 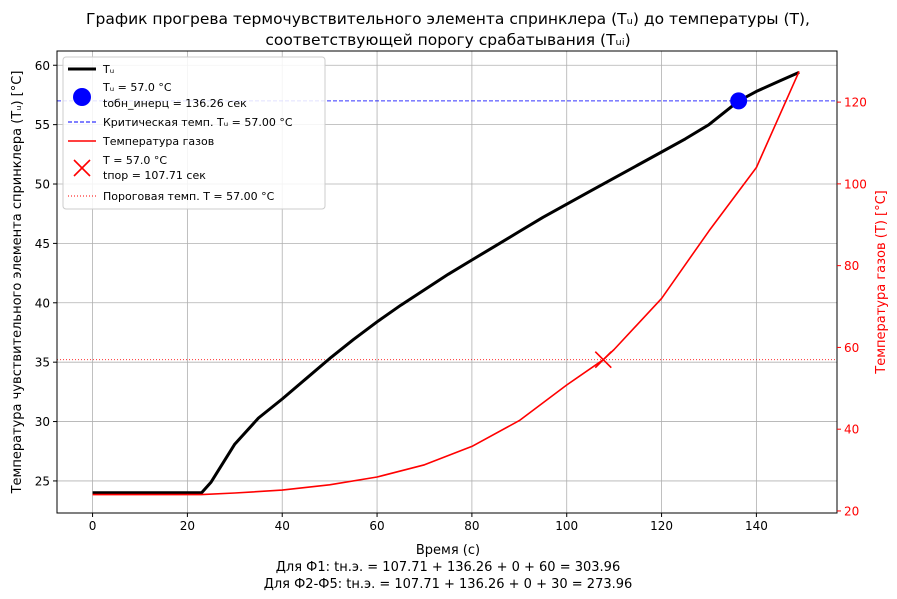 I want to click on y-left-tick-label: 40, so click(x=42, y=303).